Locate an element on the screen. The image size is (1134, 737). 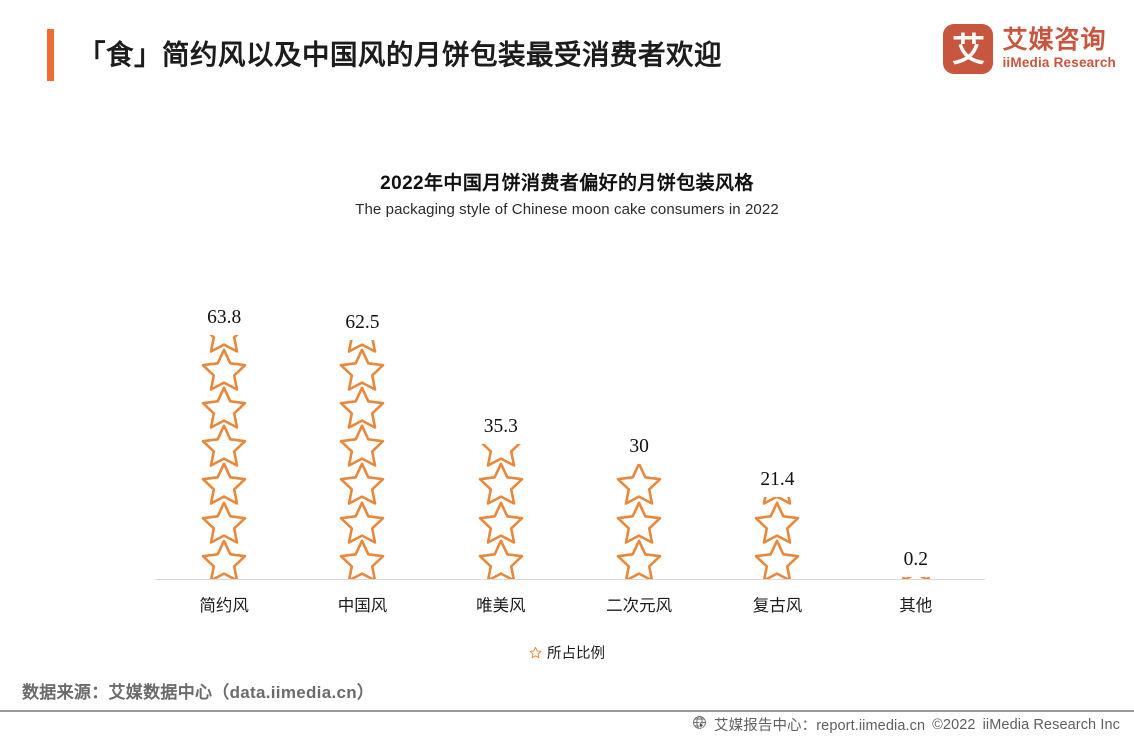
logo-mark-icon: 艾 is located at coordinates (968, 49).